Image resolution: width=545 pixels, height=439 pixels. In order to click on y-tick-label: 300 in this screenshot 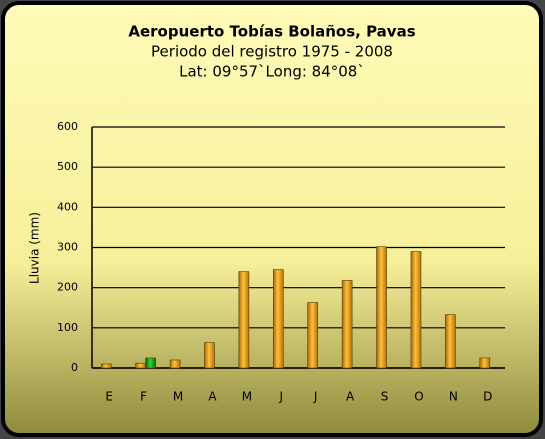, I will do `click(67, 247)`.